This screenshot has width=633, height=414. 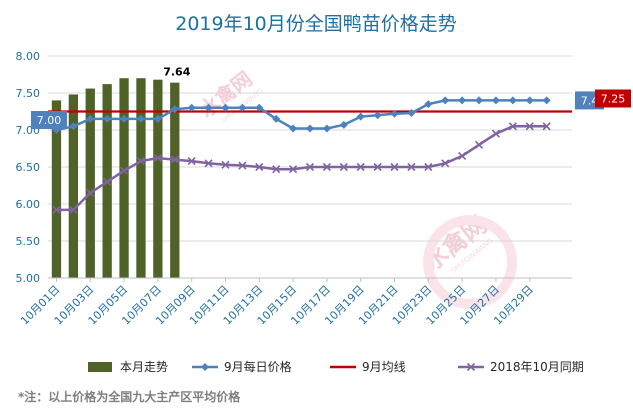 What do you see at coordinates (115, 178) in the screenshot?
I see `bar-series` at bounding box center [115, 178].